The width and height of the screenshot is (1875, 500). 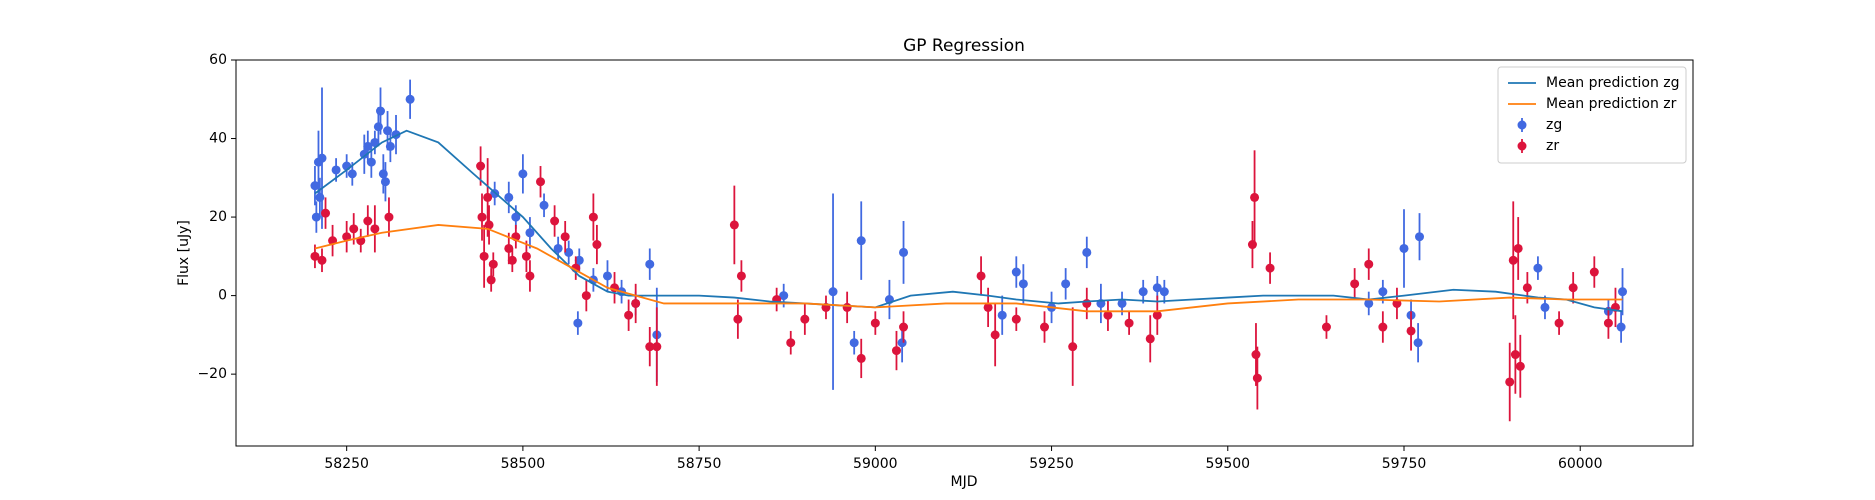 I want to click on y-tick-label: 60, so click(x=218, y=60).